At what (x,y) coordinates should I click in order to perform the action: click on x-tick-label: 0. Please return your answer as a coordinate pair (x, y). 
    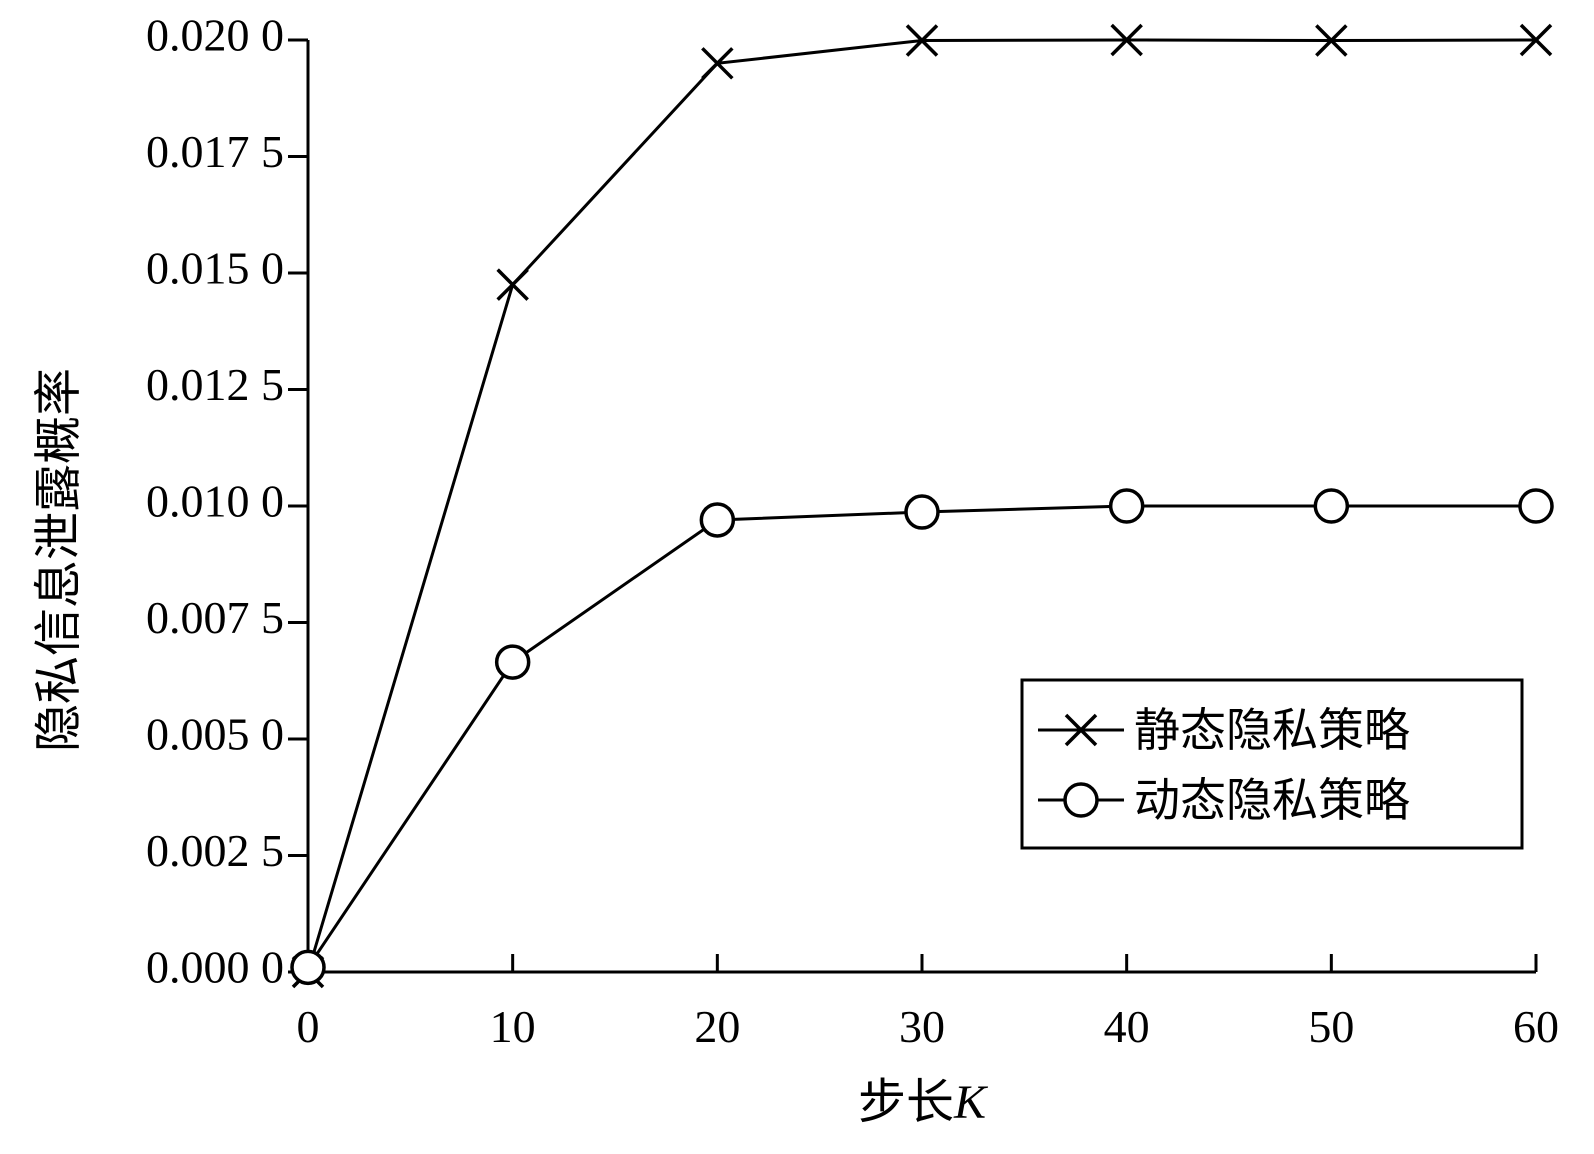
    Looking at the image, I should click on (308, 1026).